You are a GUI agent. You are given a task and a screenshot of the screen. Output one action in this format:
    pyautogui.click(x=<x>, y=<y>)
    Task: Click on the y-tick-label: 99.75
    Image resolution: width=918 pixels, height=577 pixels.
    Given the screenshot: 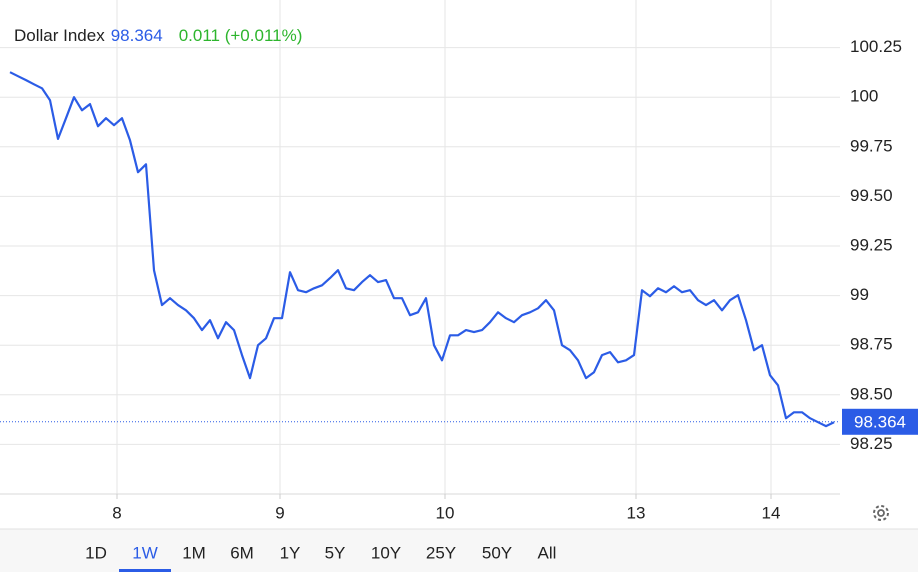 What is the action you would take?
    pyautogui.click(x=871, y=145)
    